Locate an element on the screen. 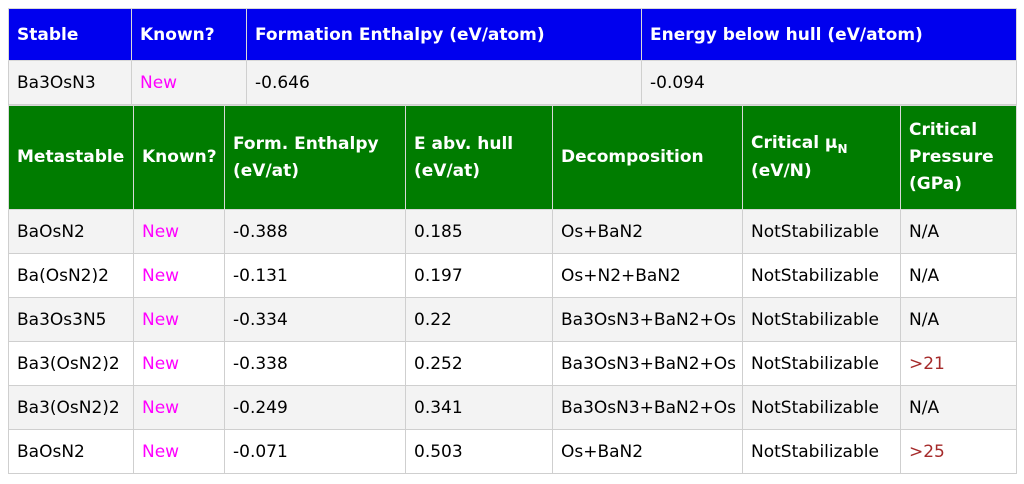 The image size is (1024, 484). compound-cell: Ba(OsN2)2 is located at coordinates (71, 275).